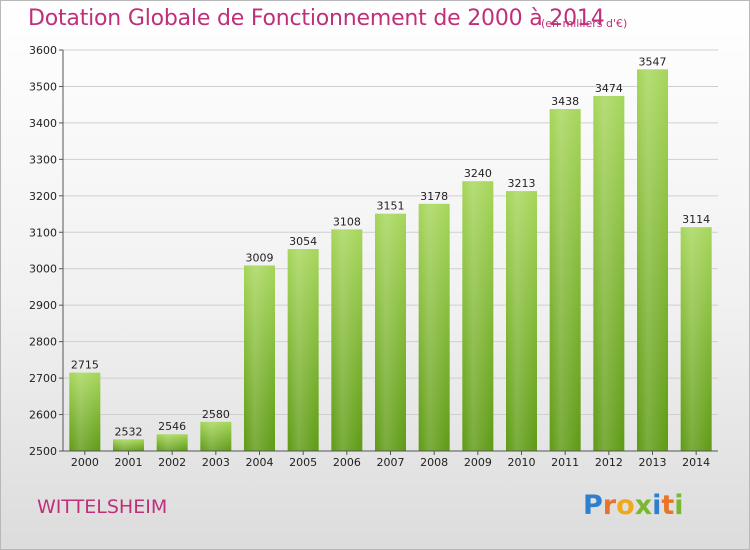 This screenshot has height=550, width=750. What do you see at coordinates (43, 232) in the screenshot?
I see `y-tick-label: 3100` at bounding box center [43, 232].